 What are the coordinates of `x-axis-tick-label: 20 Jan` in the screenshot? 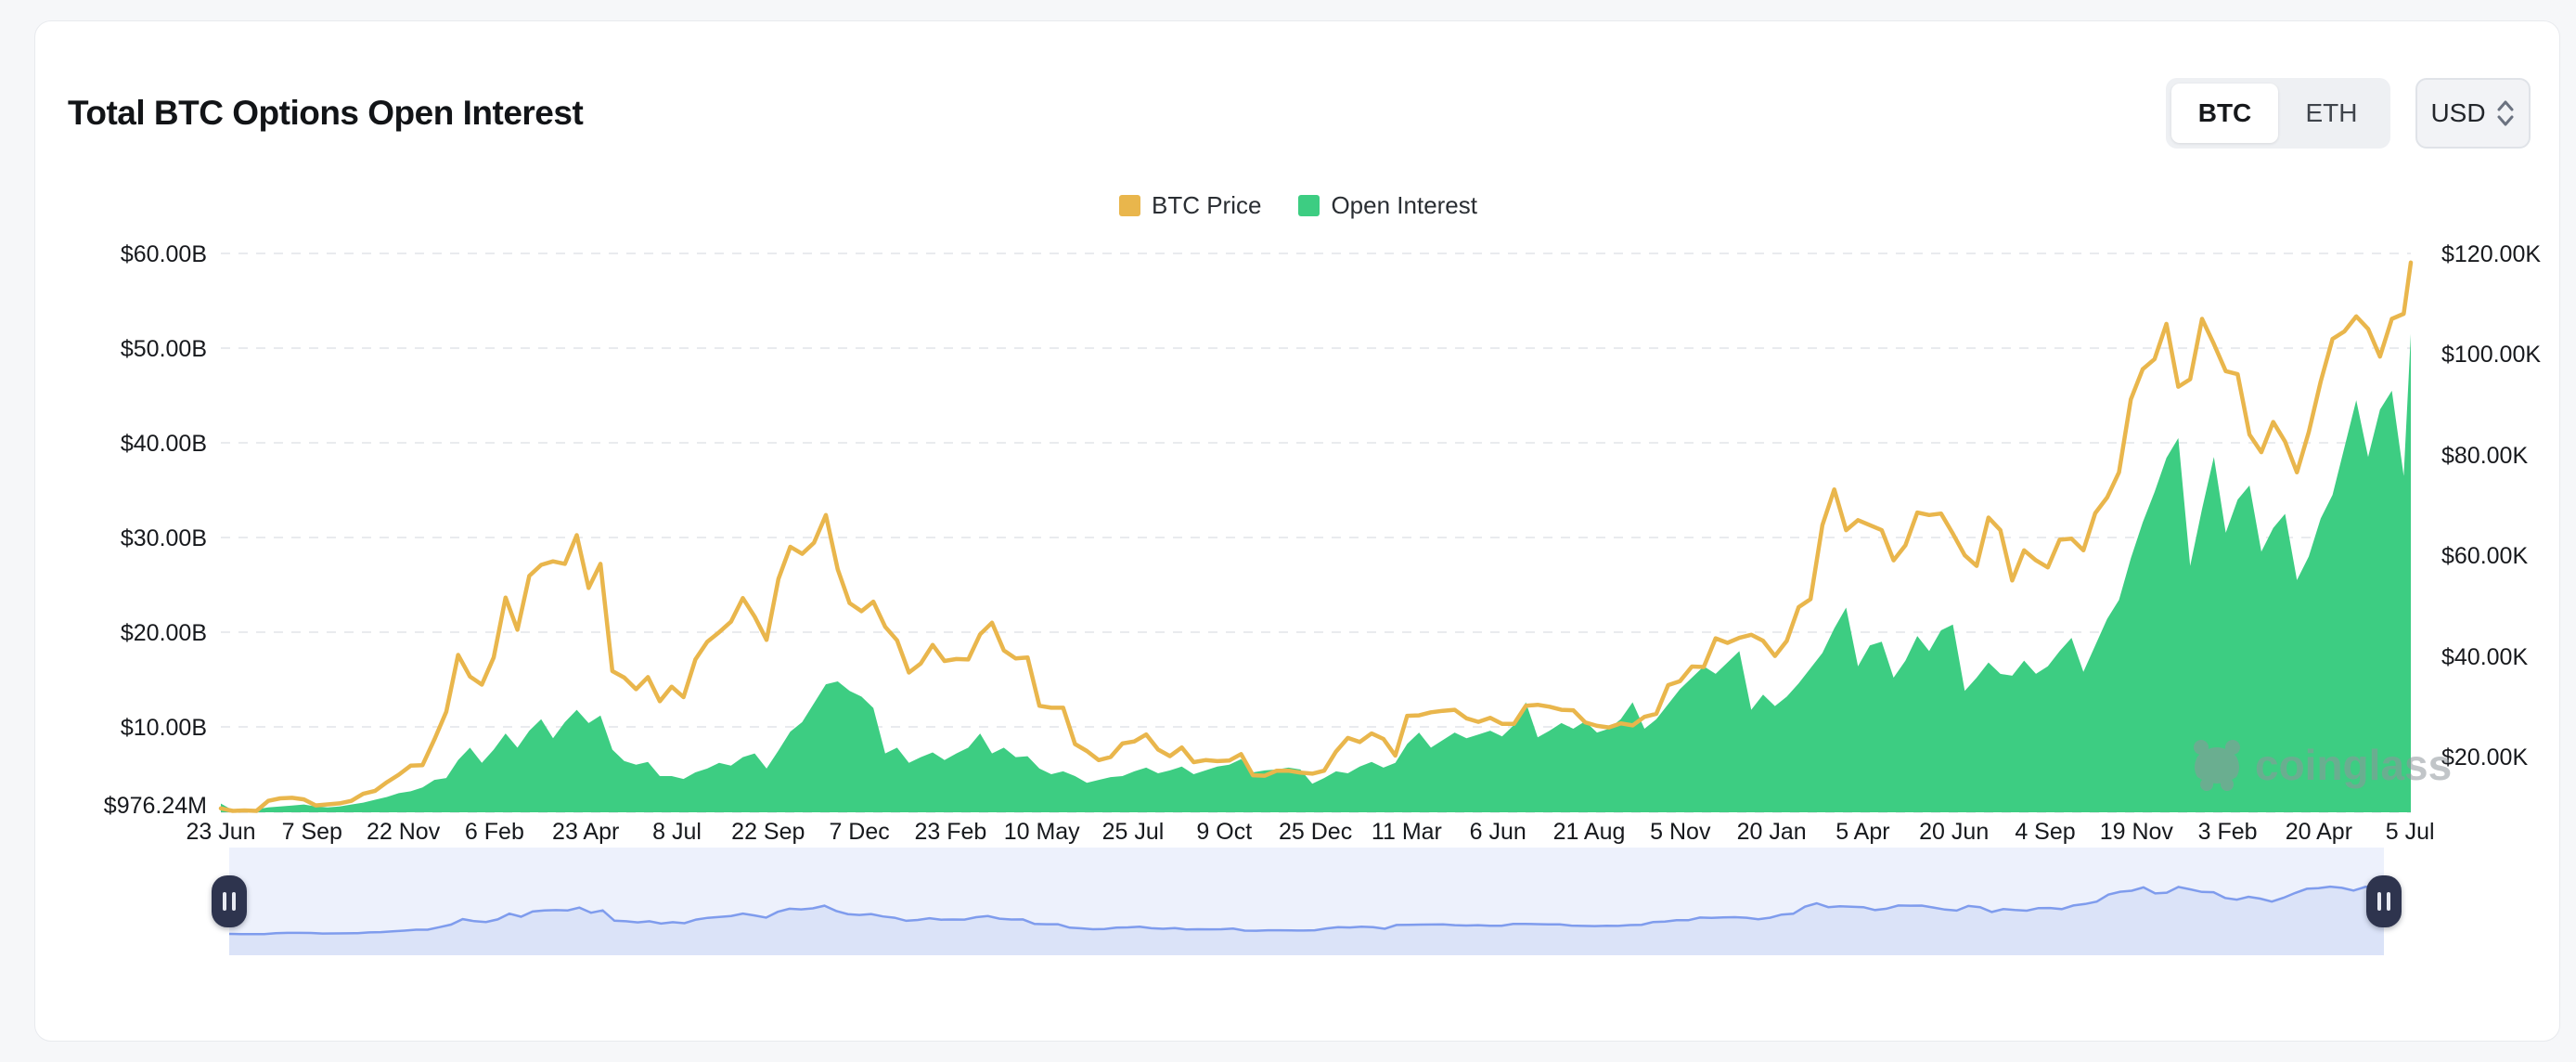 It's located at (1772, 832).